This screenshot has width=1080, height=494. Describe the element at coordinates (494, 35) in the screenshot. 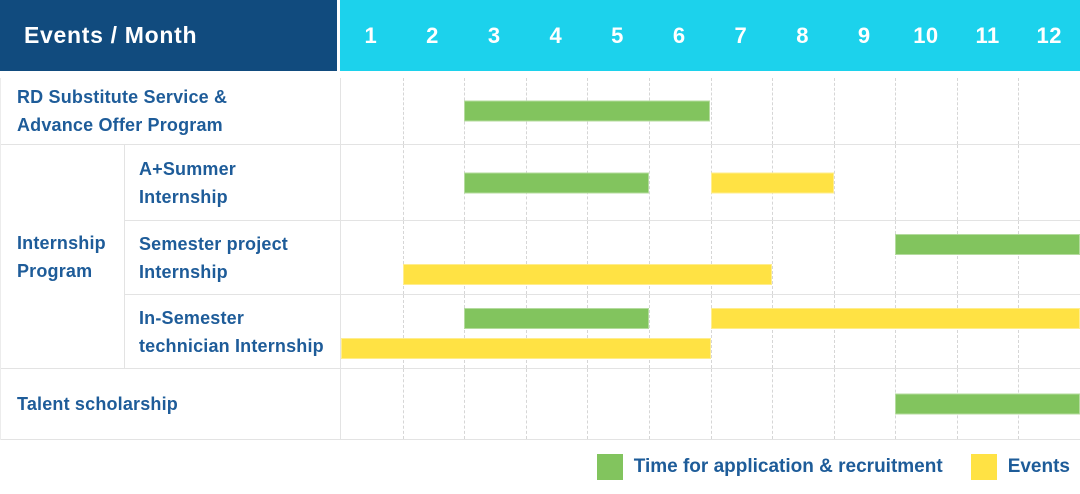

I see `month-label: 3` at that location.